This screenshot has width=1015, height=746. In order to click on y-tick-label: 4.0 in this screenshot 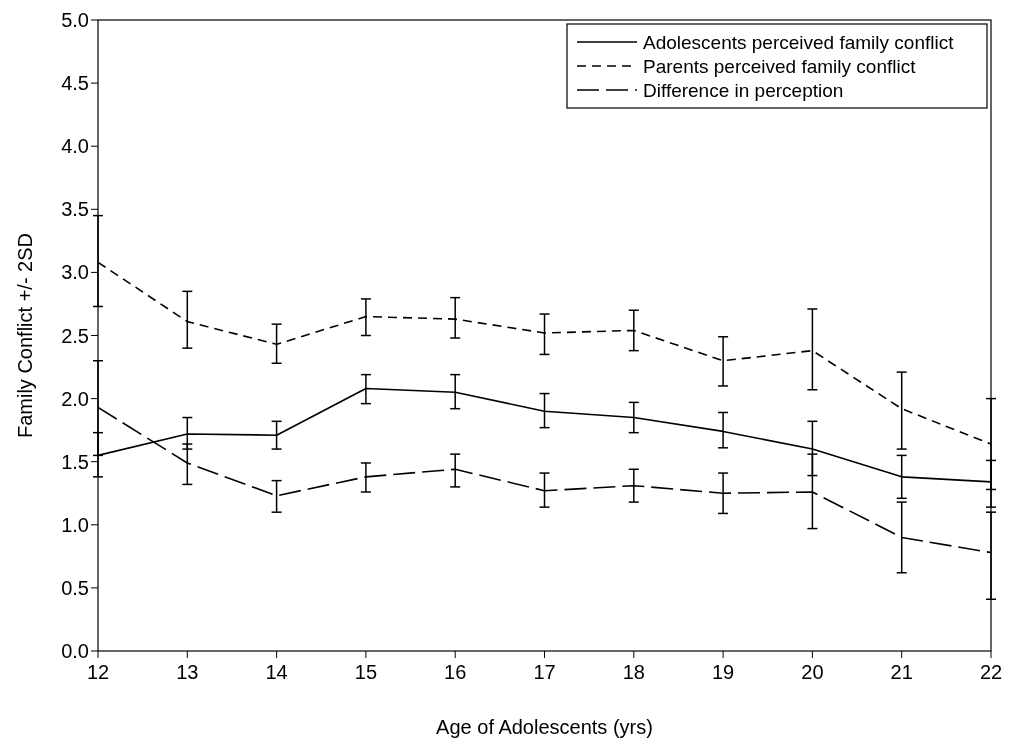, I will do `click(75, 146)`.